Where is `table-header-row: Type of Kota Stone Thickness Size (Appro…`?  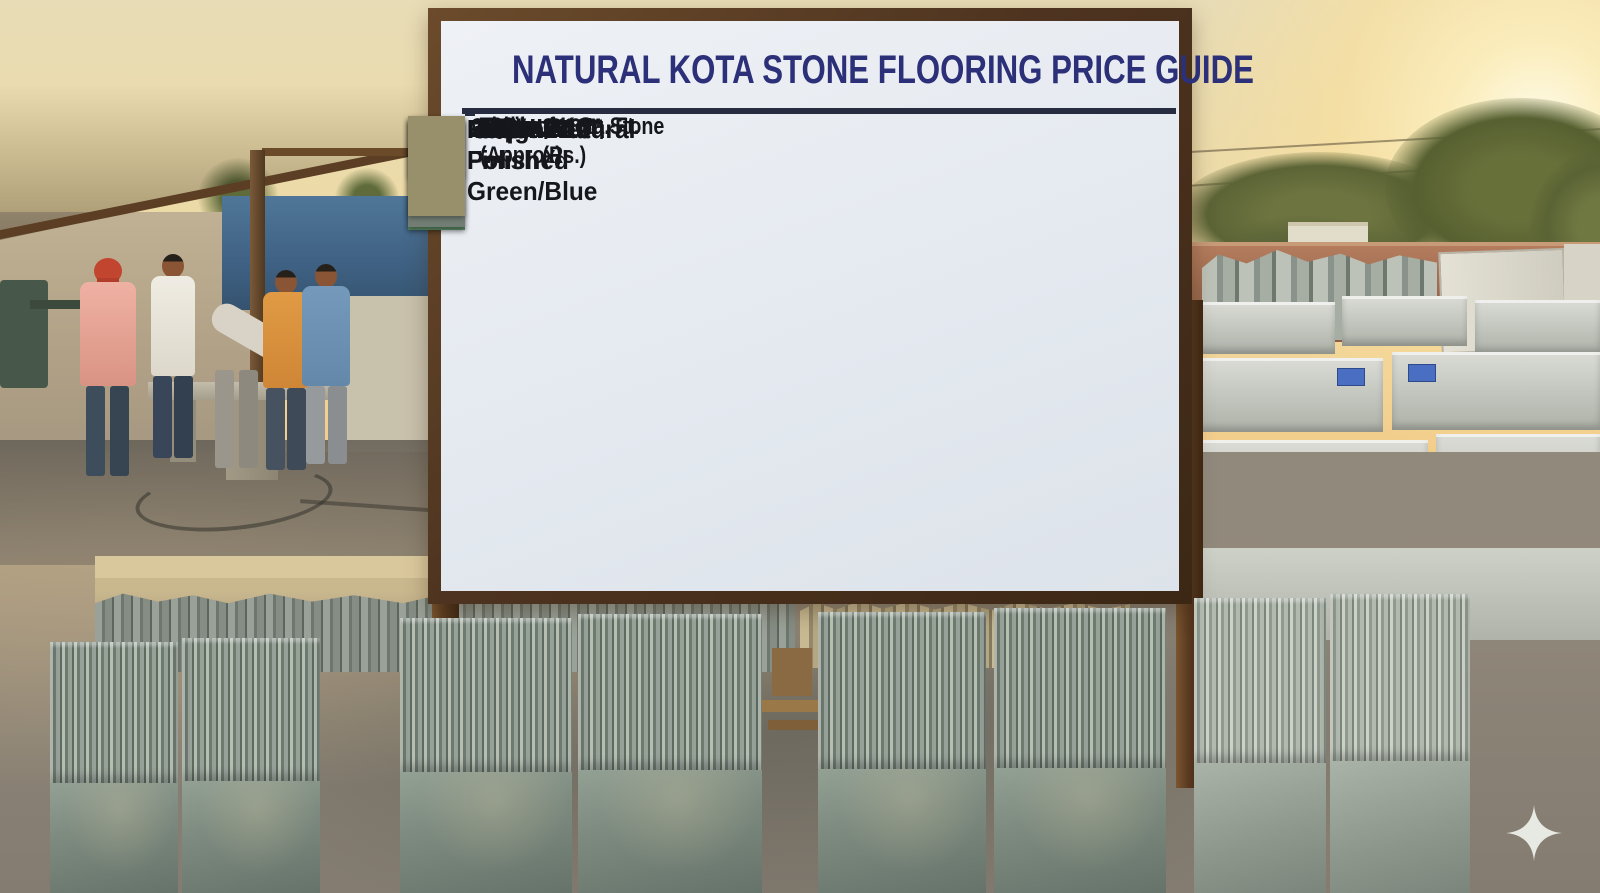
table-header-row: Type of Kota Stone Thickness Size (Appro… is located at coordinates (564, 148).